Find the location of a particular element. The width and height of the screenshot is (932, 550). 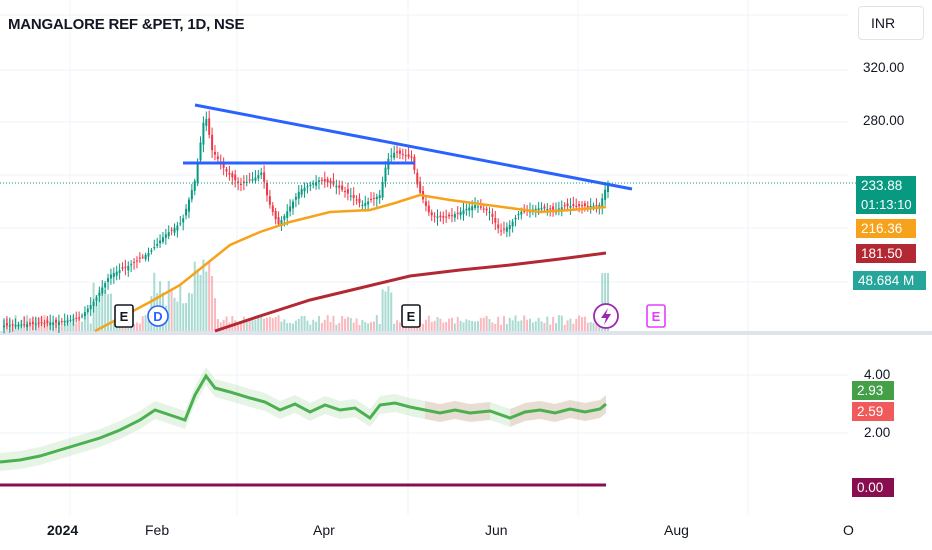

symbol-title: MANGALORE REF &PET, 1D, NSE is located at coordinates (126, 24).